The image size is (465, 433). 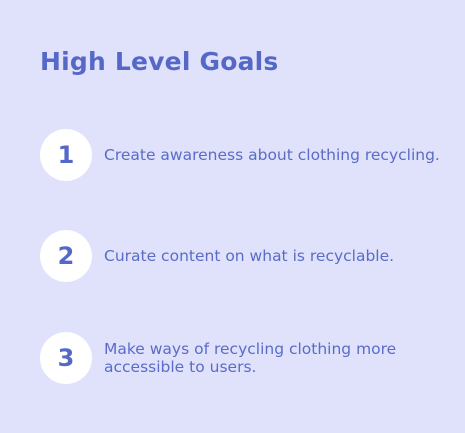 What do you see at coordinates (159, 61) in the screenshot?
I see `page-title: High Level Goals` at bounding box center [159, 61].